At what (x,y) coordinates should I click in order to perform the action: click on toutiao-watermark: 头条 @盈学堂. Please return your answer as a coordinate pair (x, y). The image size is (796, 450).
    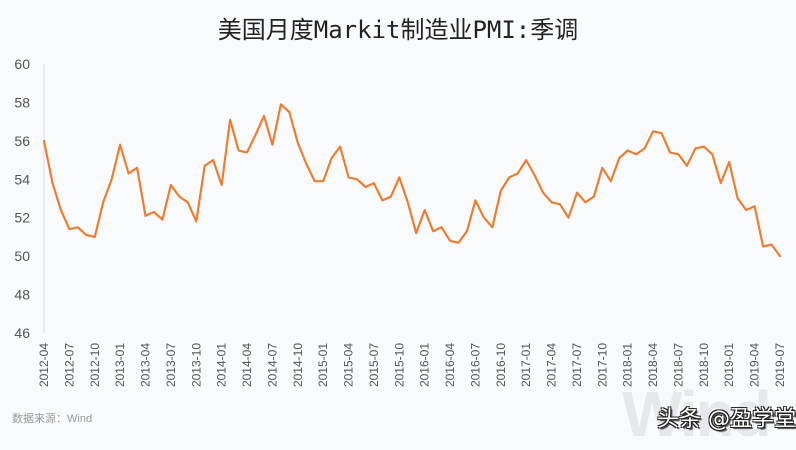
    Looking at the image, I should click on (726, 419).